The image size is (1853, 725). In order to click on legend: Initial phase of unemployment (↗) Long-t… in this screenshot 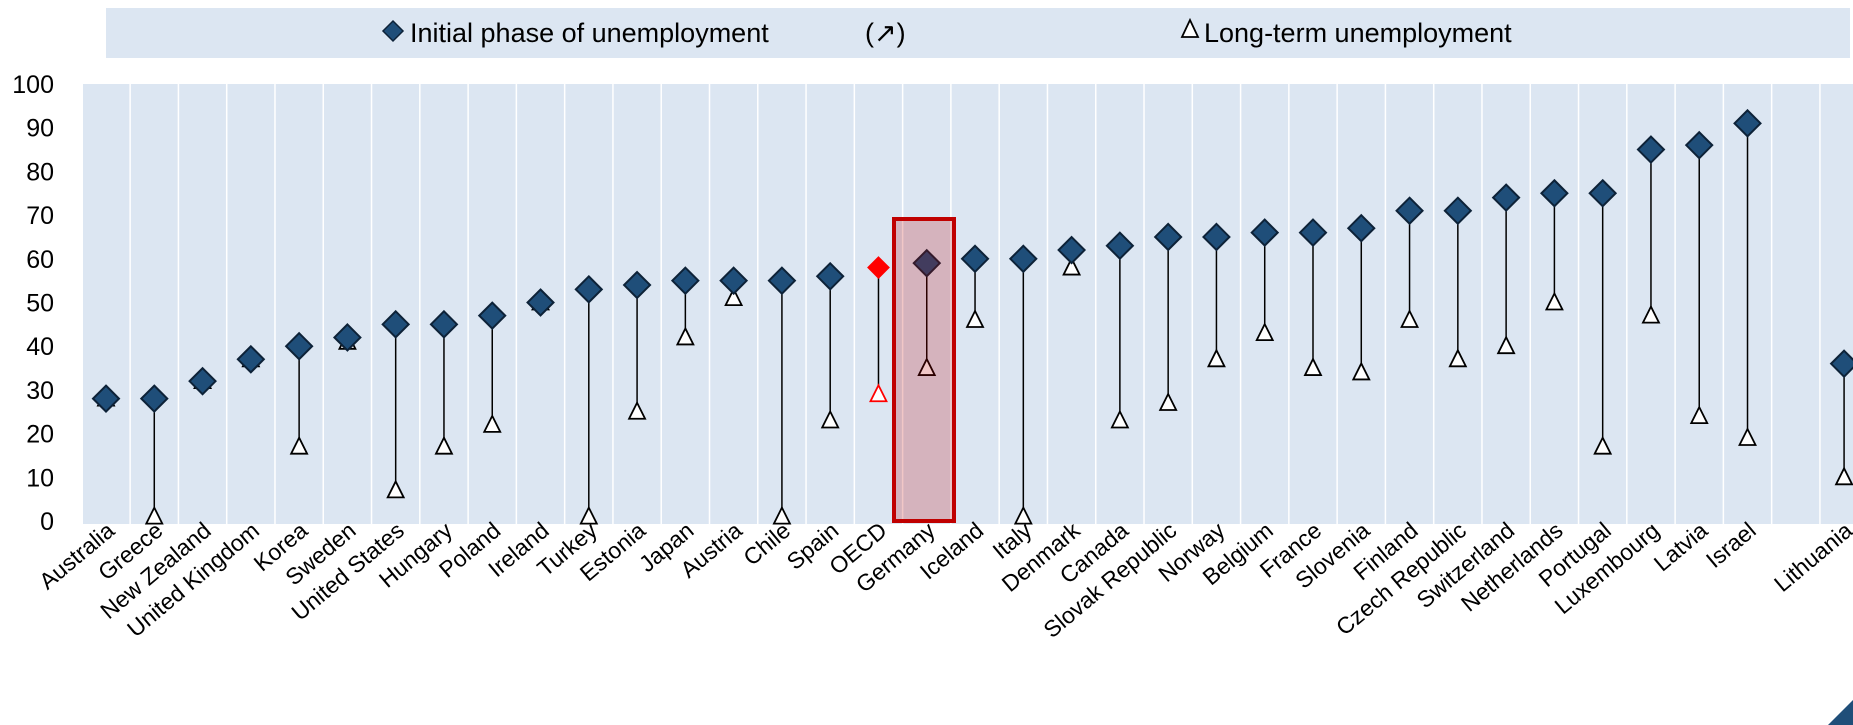, I will do `click(946, 32)`.